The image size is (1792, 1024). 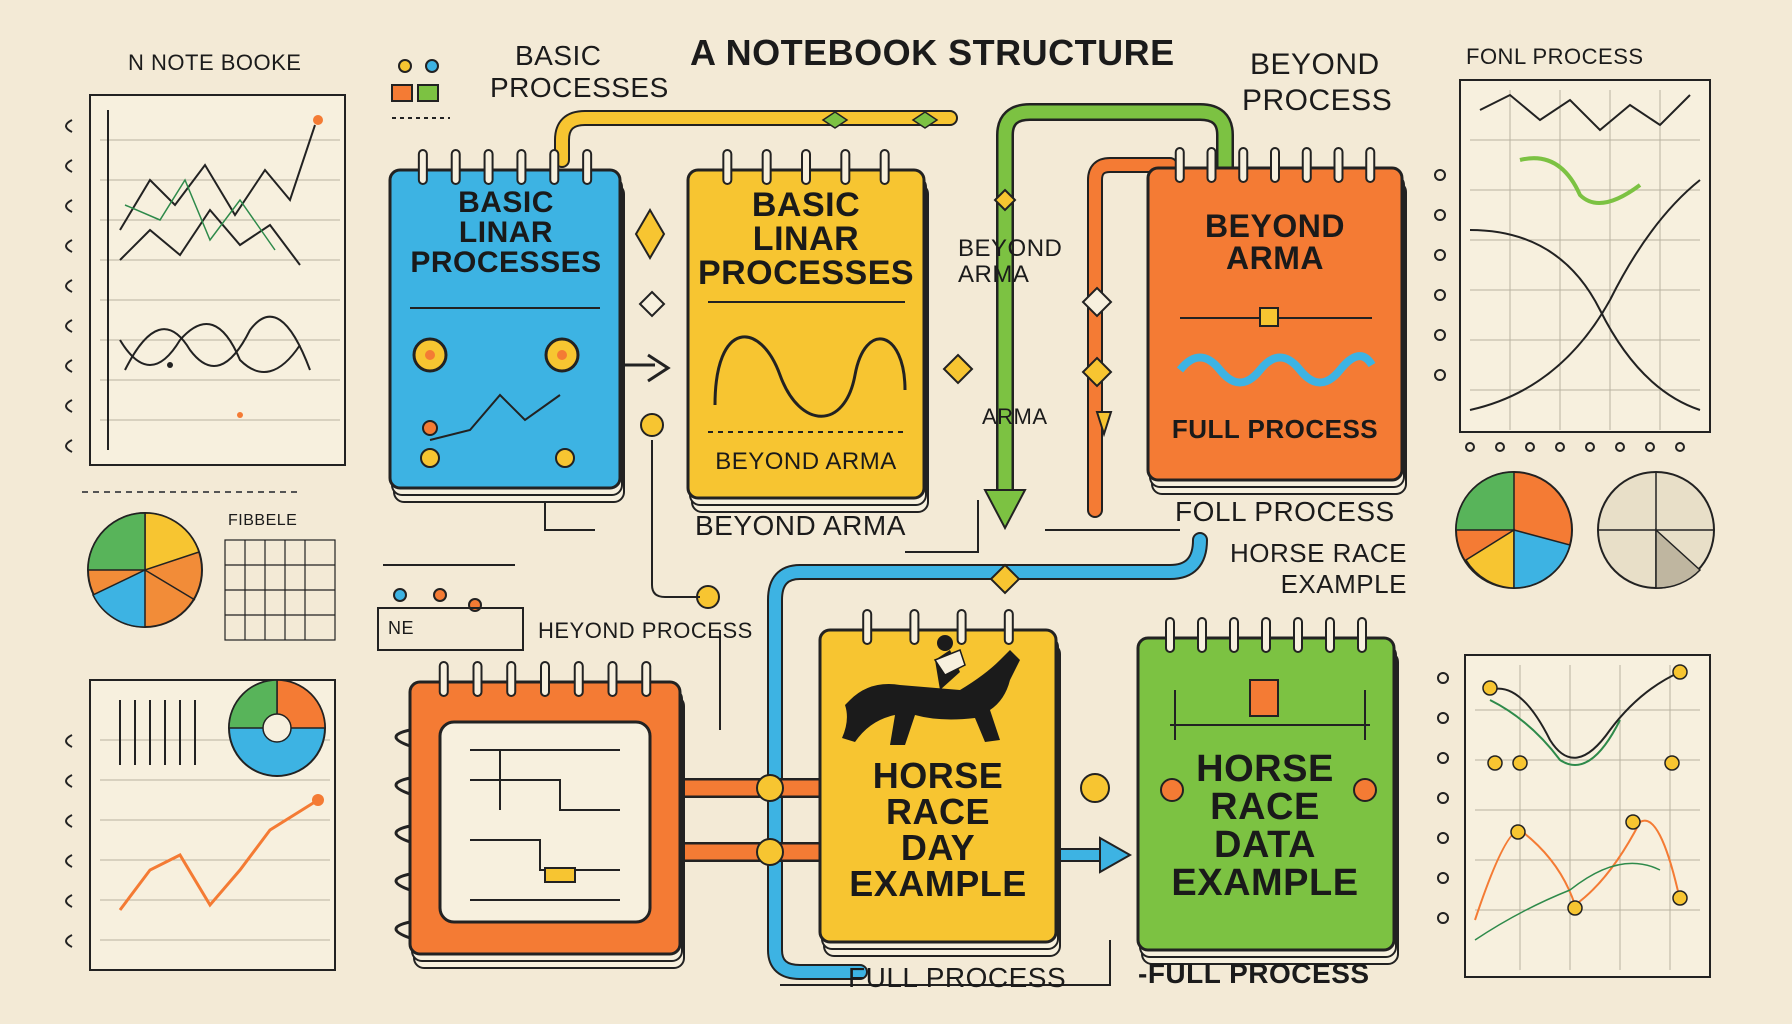 I want to click on orange-top-notebook-wave, so click(x=1276, y=347).